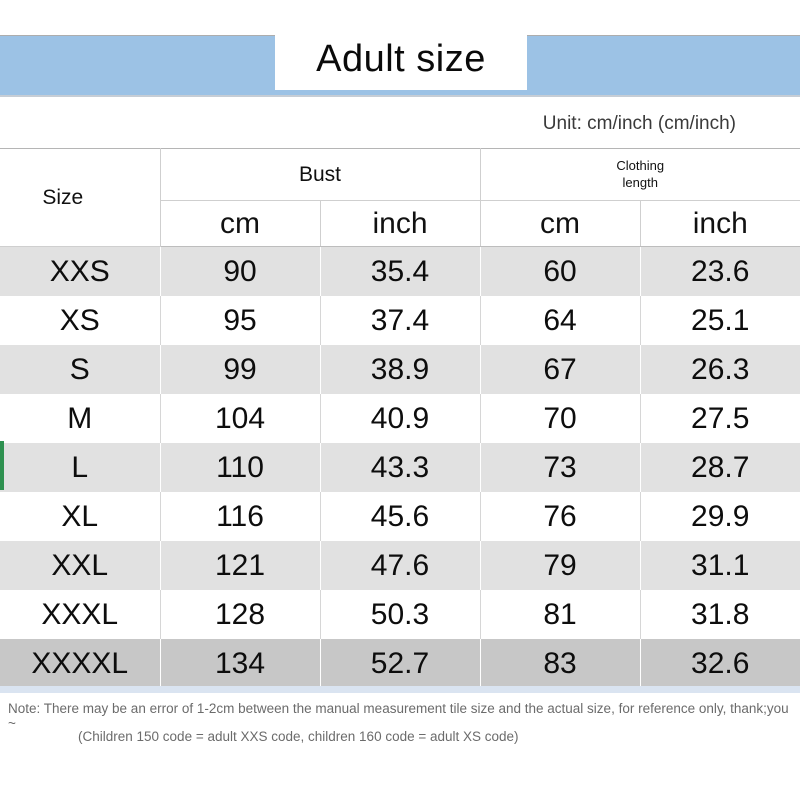 Image resolution: width=800 pixels, height=800 pixels. I want to click on bust-cm-cell: 95, so click(240, 320).